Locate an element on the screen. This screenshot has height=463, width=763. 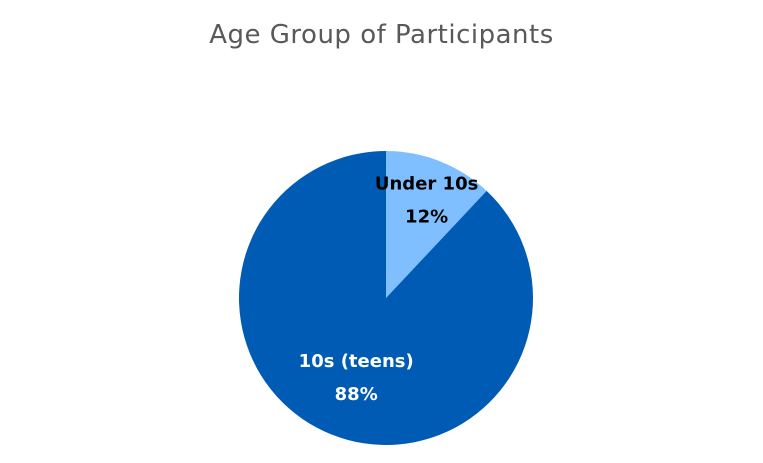
slice-category-label-0: Under 10s is located at coordinates (426, 184).